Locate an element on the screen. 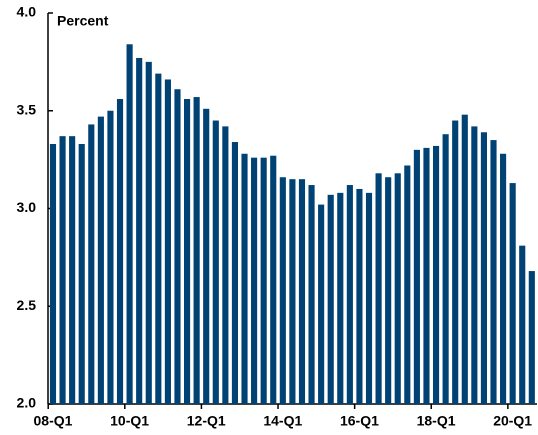 The image size is (538, 435). y-tick-label: 3.0 is located at coordinates (27, 207).